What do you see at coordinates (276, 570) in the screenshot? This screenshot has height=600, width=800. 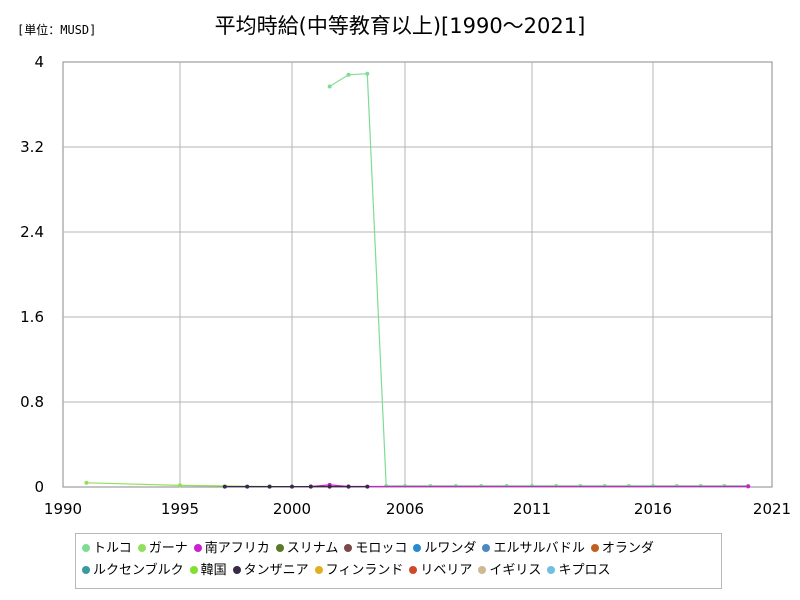 I see `legend-label: タンザニア` at bounding box center [276, 570].